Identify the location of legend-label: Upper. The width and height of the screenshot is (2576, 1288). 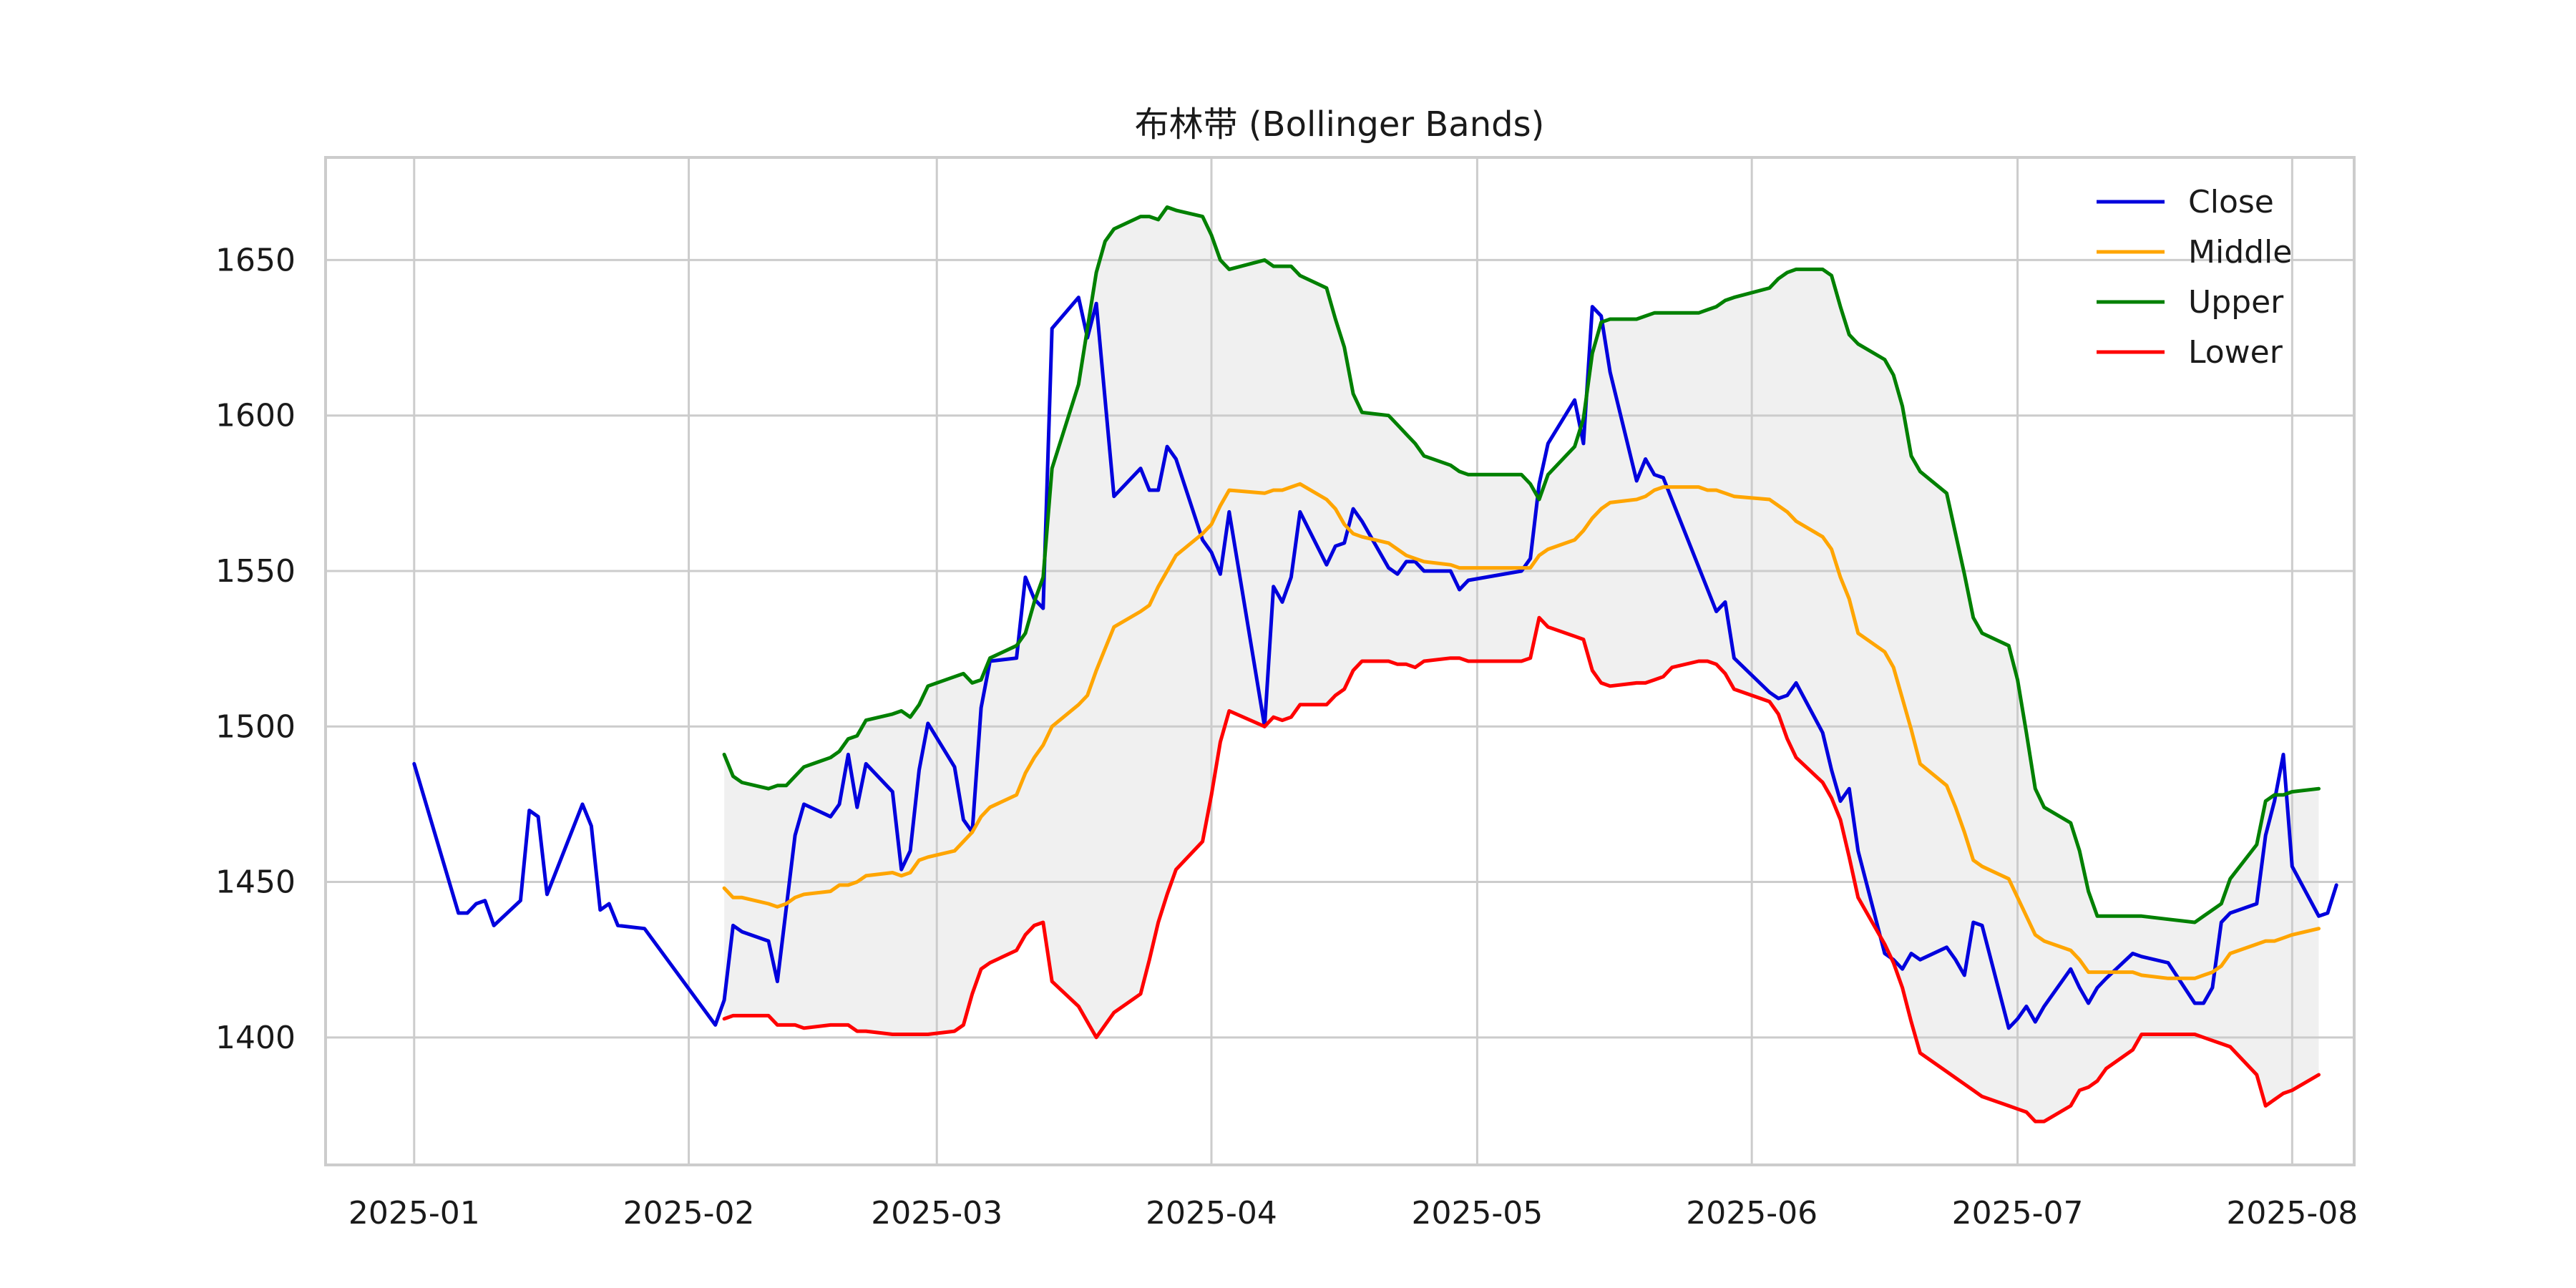
(2236, 302).